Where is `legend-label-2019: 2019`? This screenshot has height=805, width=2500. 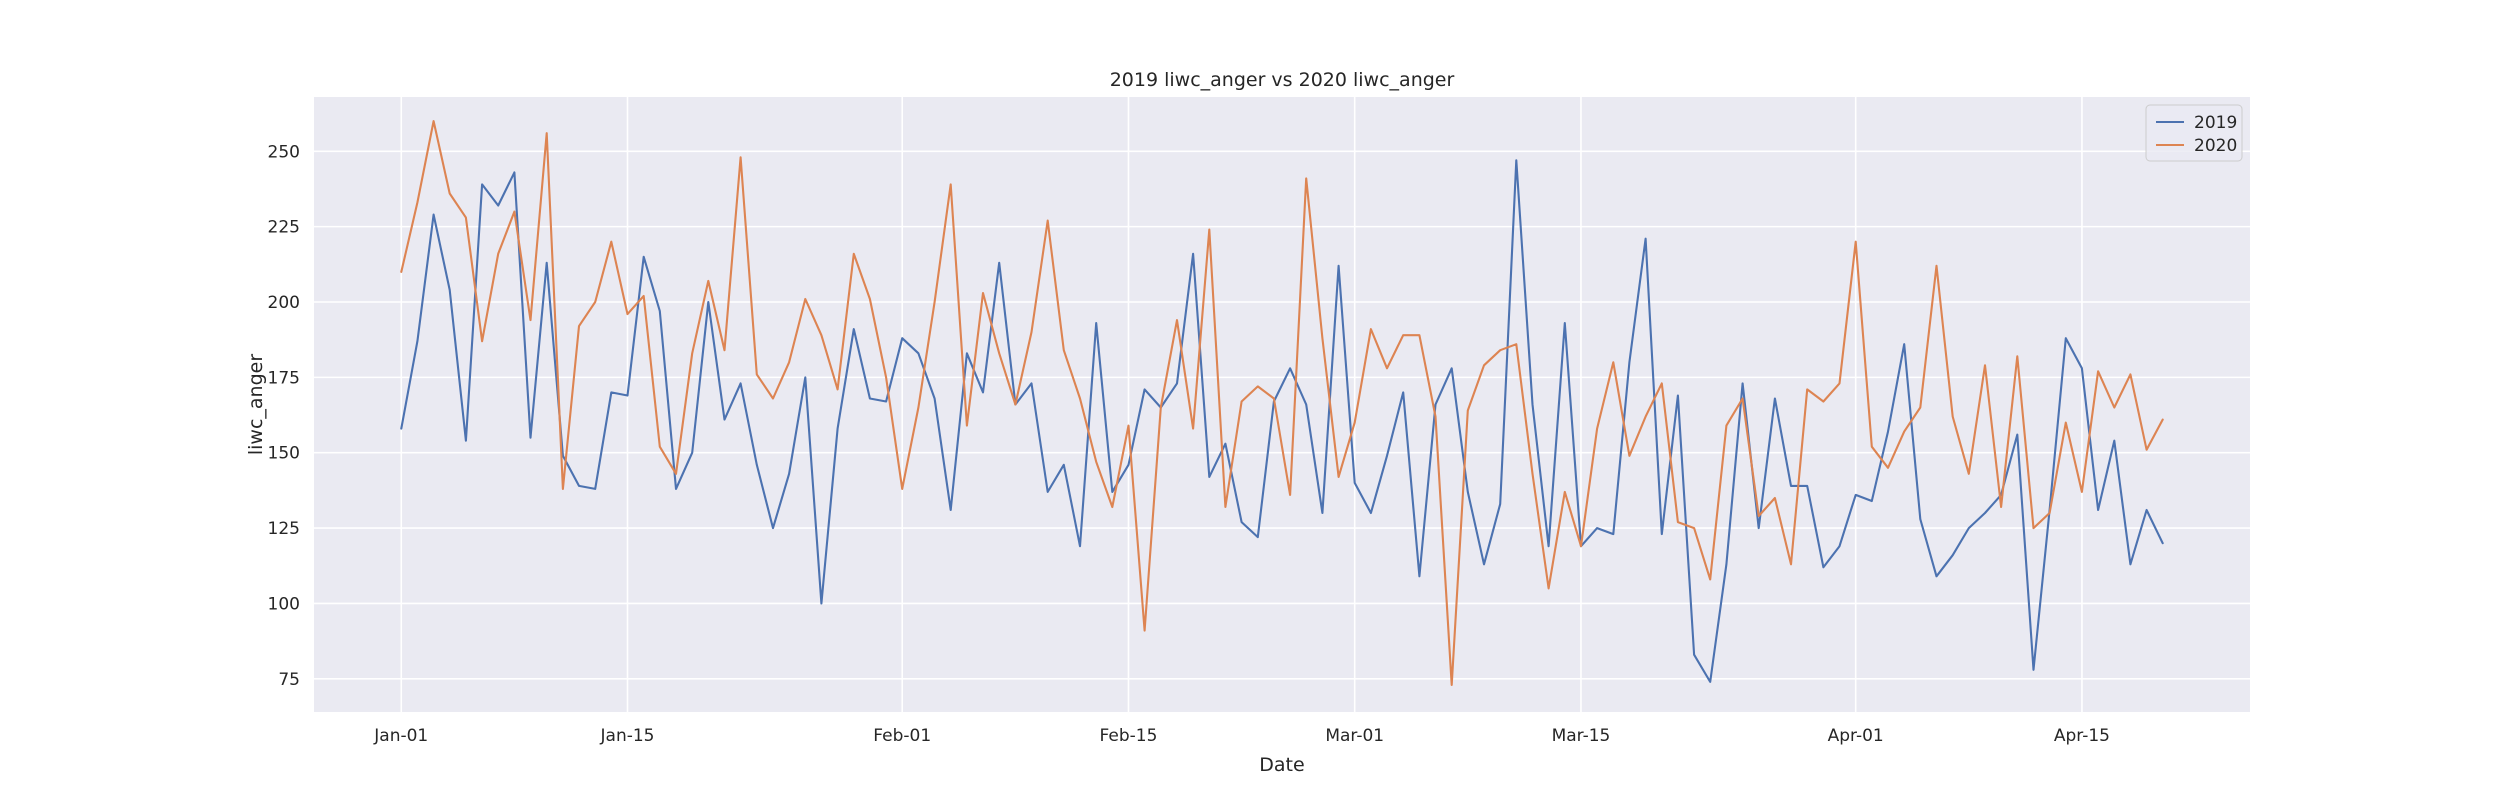
legend-label-2019: 2019 is located at coordinates (2215, 123).